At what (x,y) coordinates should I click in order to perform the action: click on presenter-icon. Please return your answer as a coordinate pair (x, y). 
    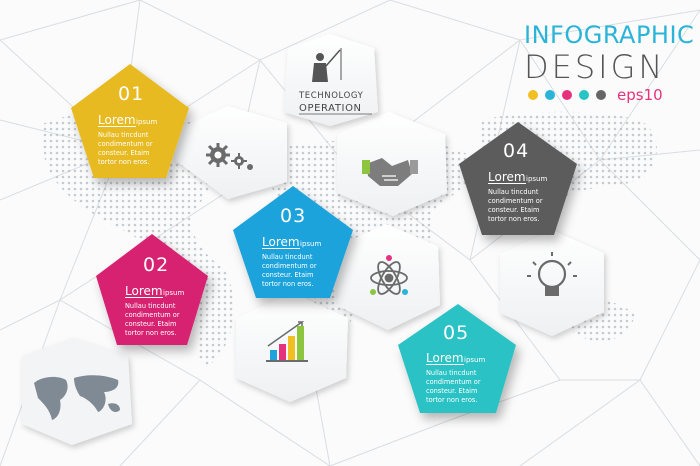
    Looking at the image, I should click on (327, 65).